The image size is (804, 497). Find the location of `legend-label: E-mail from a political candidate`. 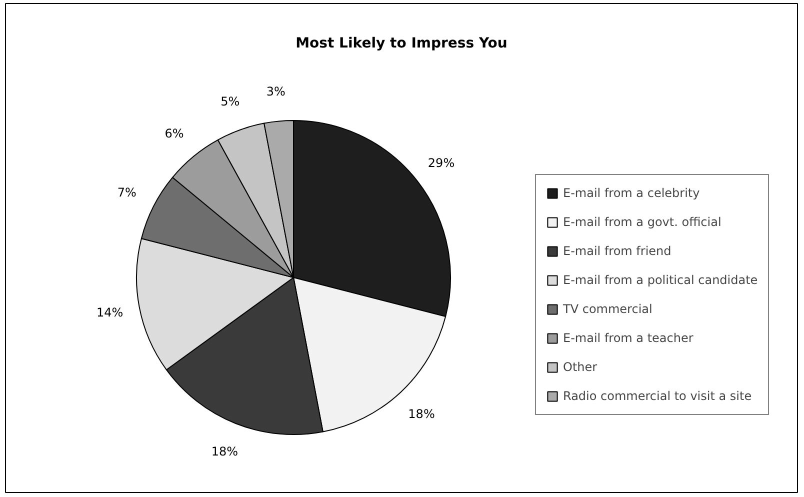

legend-label: E-mail from a political candidate is located at coordinates (660, 280).